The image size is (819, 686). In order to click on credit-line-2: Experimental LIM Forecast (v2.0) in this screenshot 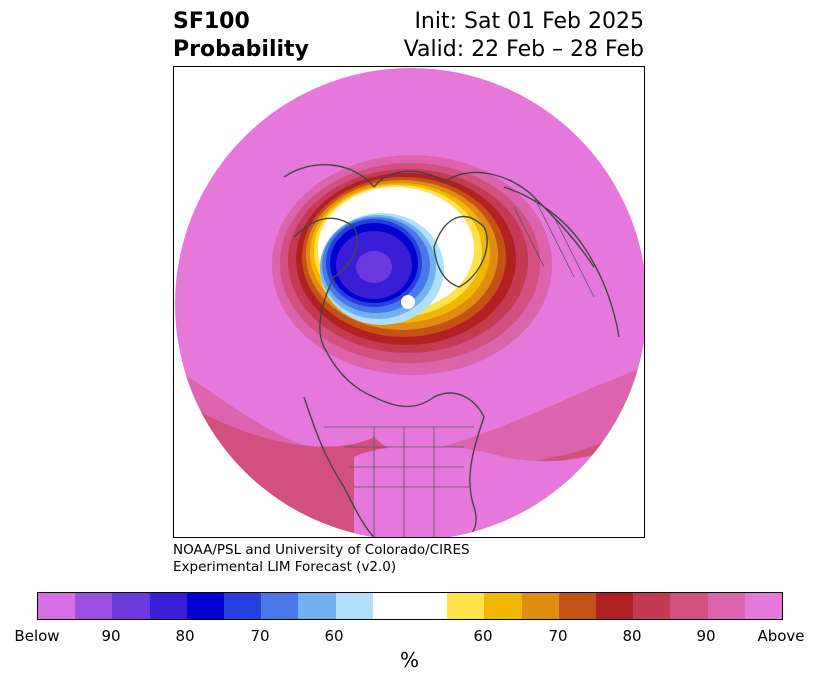, I will do `click(285, 567)`.